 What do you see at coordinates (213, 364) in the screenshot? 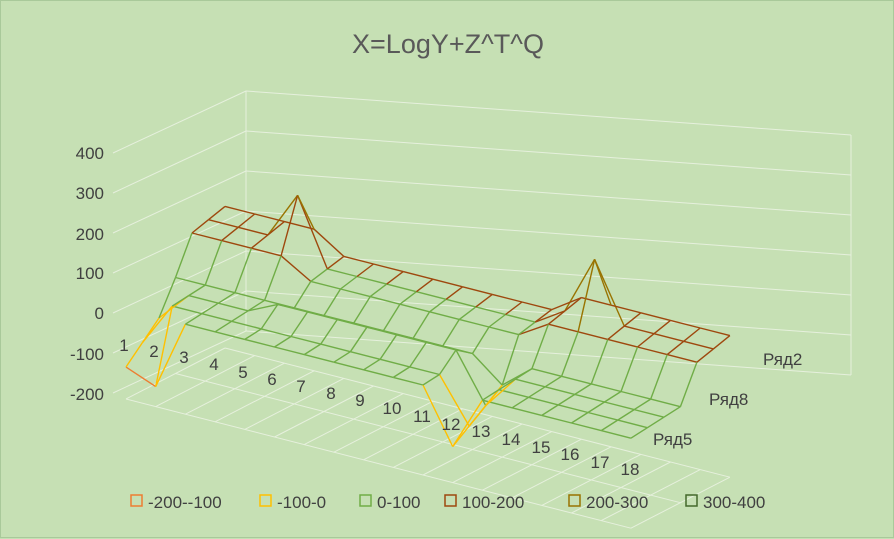
I see `x-tick-label: 4` at bounding box center [213, 364].